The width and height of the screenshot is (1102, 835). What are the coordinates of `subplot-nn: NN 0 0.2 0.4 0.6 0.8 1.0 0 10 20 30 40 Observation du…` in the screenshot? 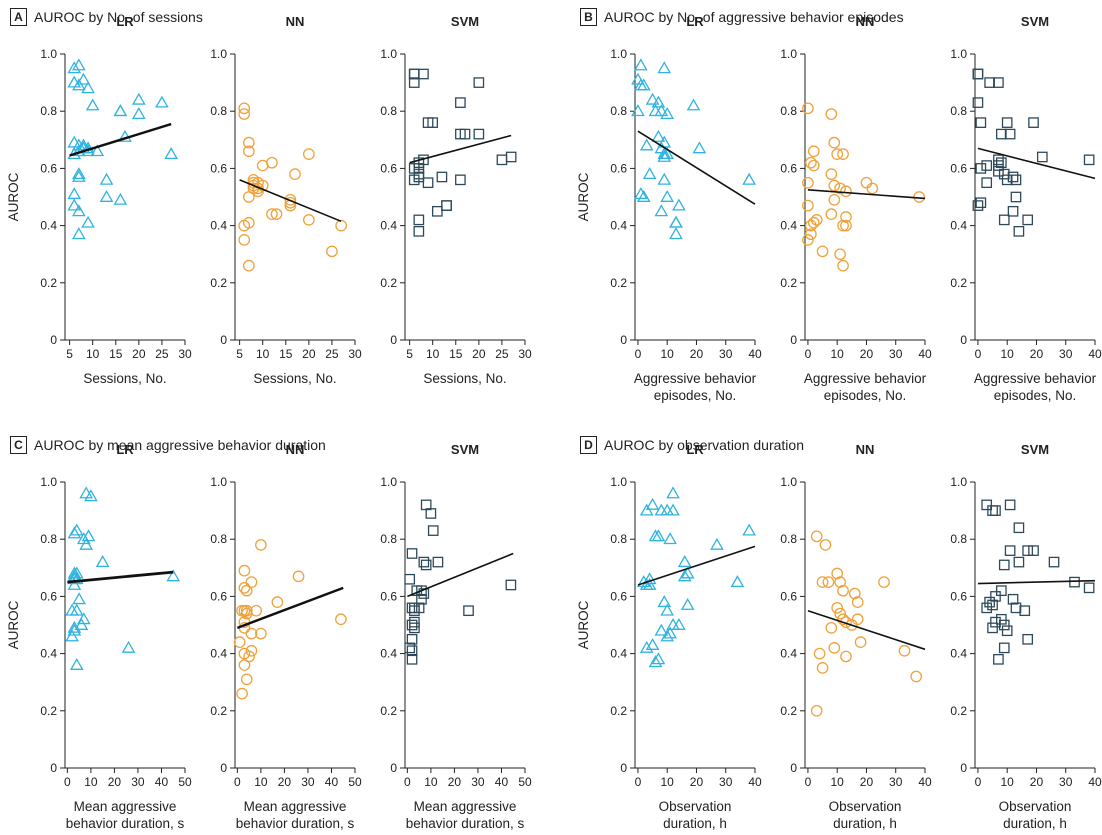 It's located at (856, 636).